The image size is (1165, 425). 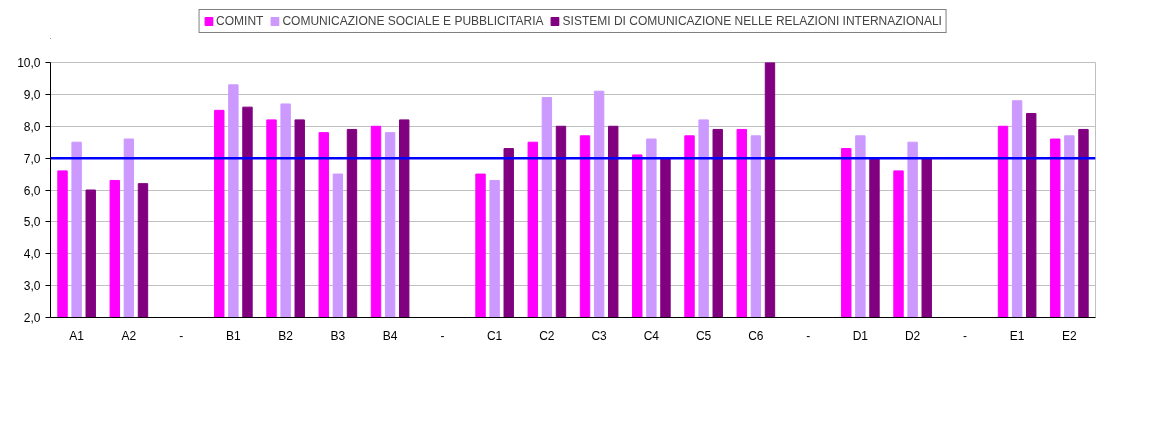 What do you see at coordinates (1070, 335) in the screenshot?
I see `x-tick-label: E2` at bounding box center [1070, 335].